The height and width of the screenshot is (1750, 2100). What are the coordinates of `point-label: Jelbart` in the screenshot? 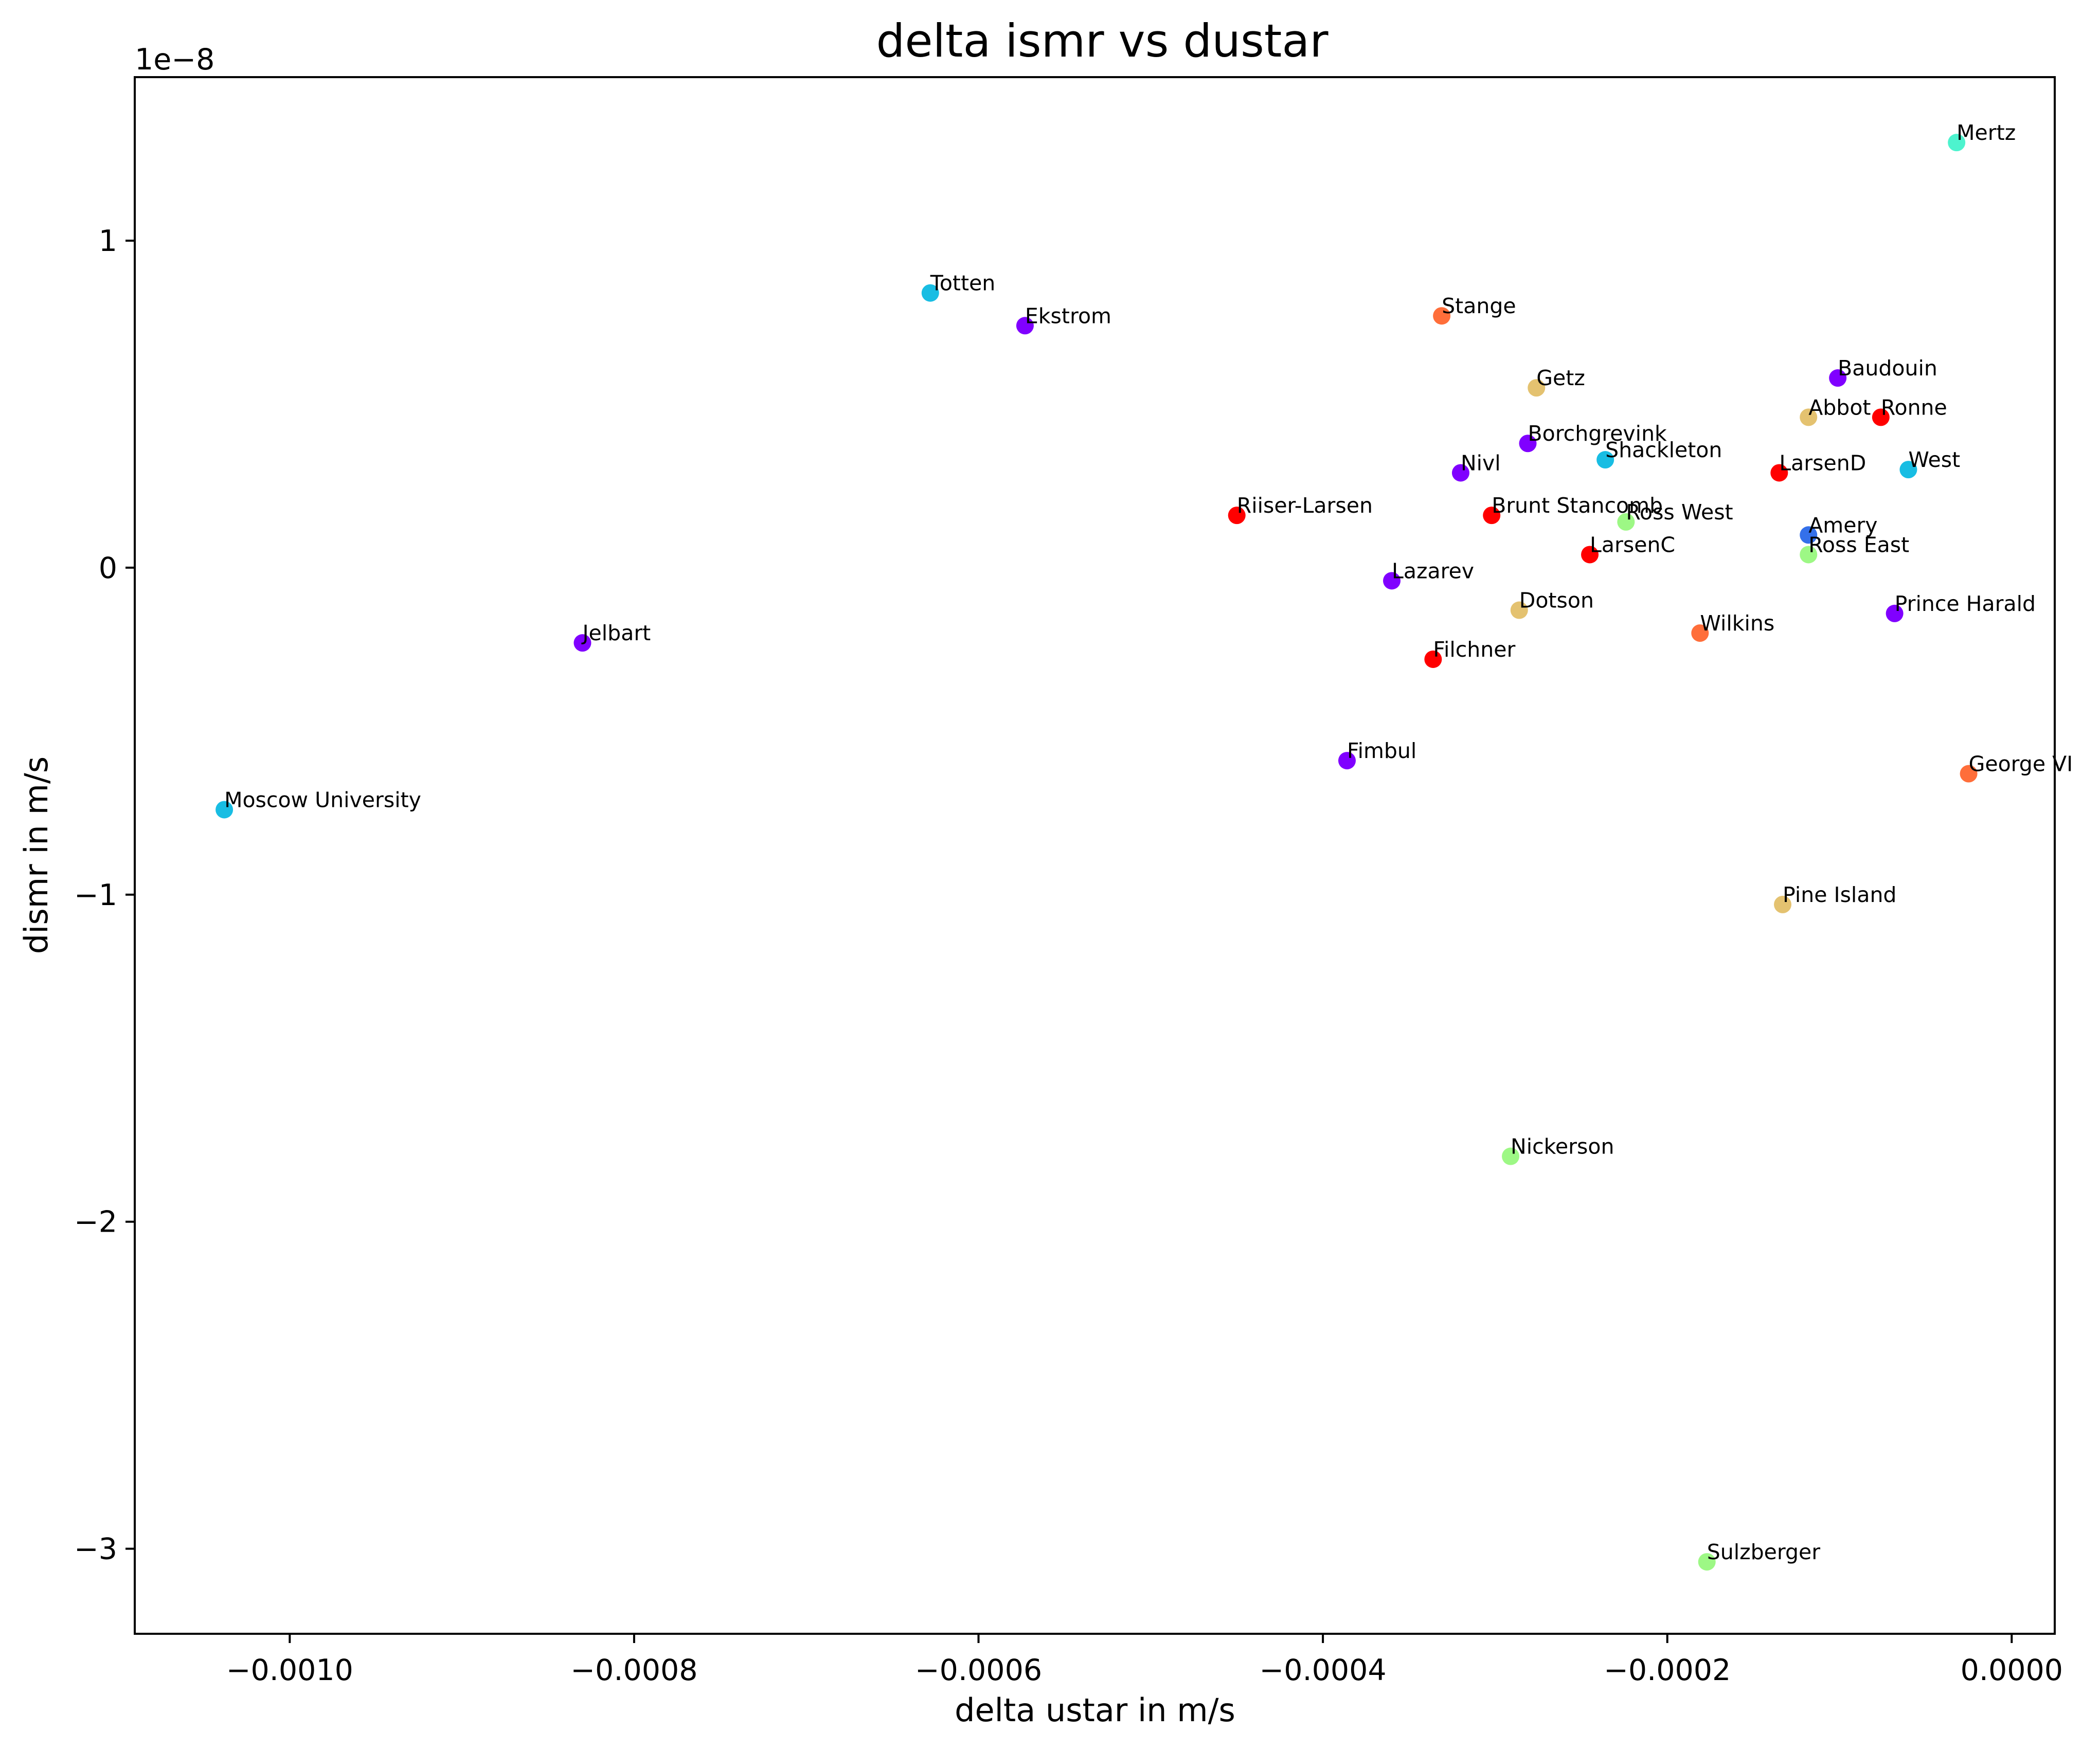 It's located at (616, 633).